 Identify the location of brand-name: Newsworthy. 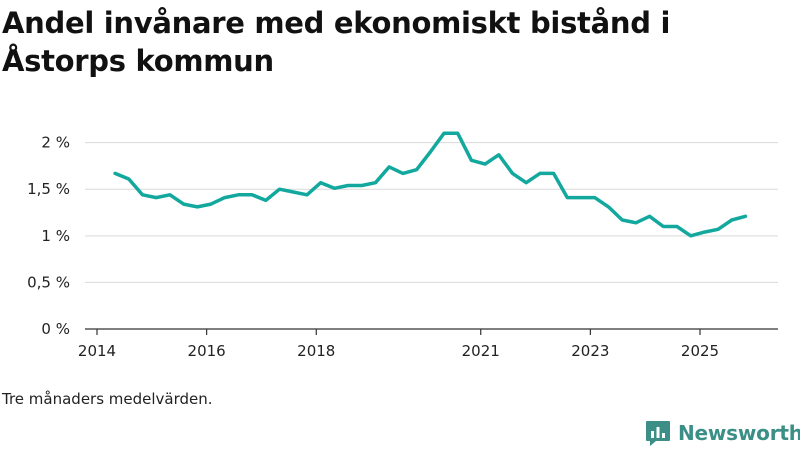
(739, 433).